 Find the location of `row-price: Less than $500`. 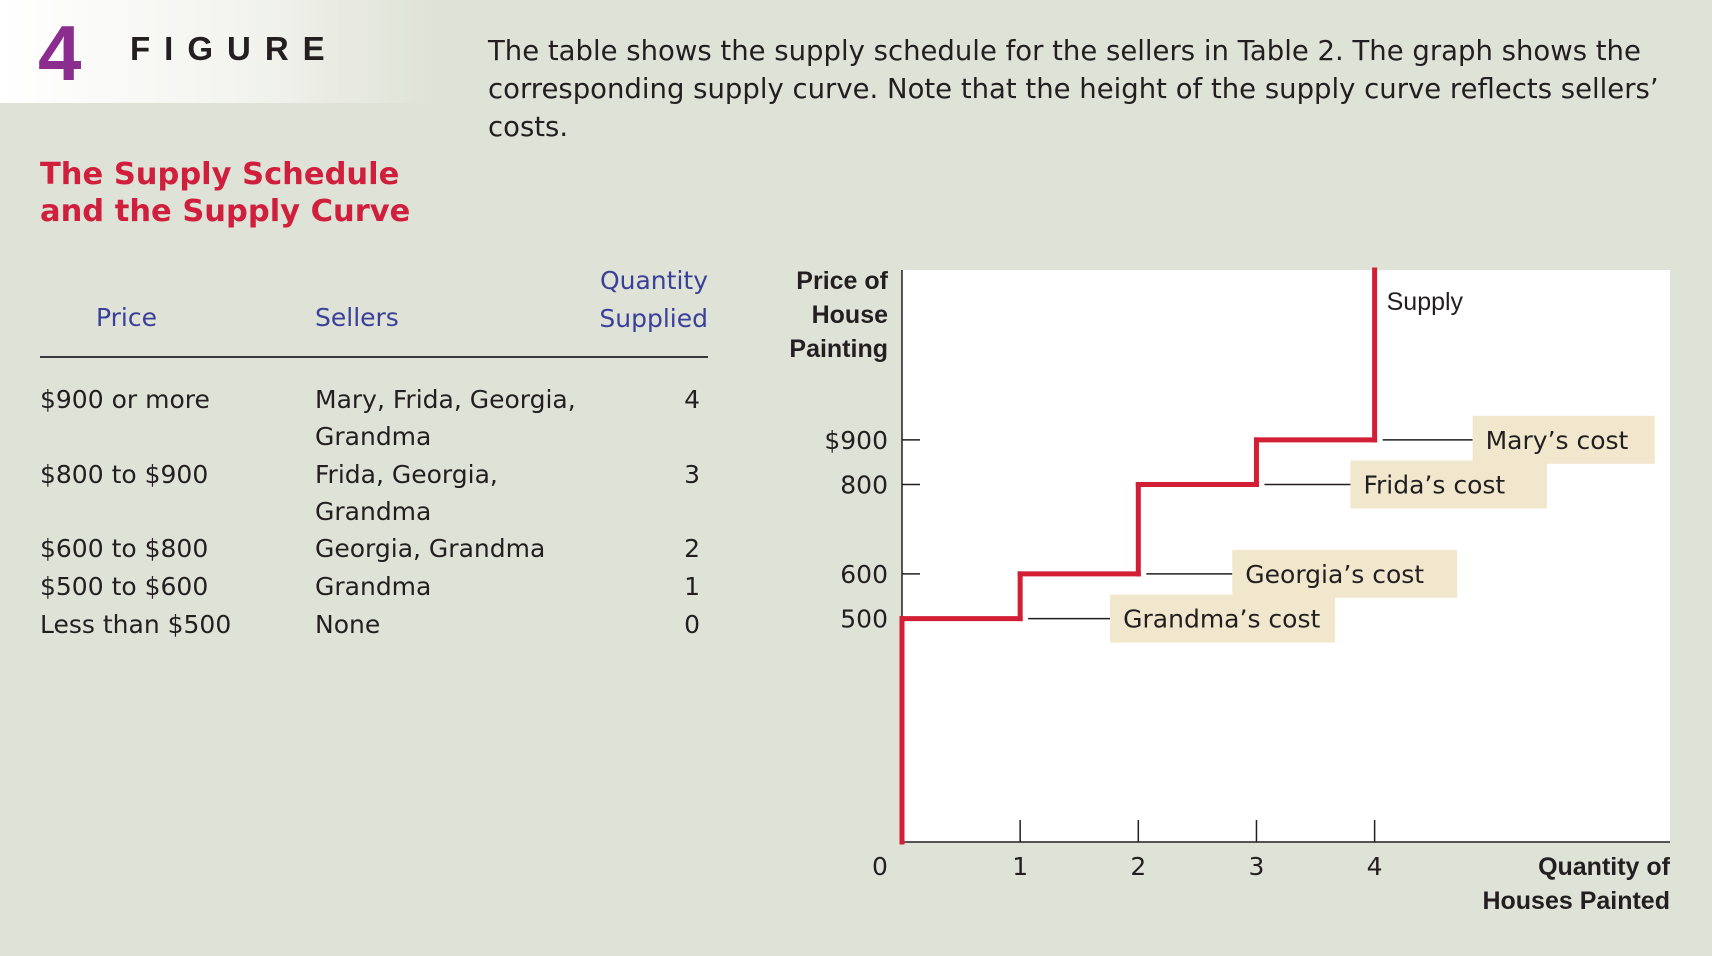

row-price: Less than $500 is located at coordinates (136, 624).